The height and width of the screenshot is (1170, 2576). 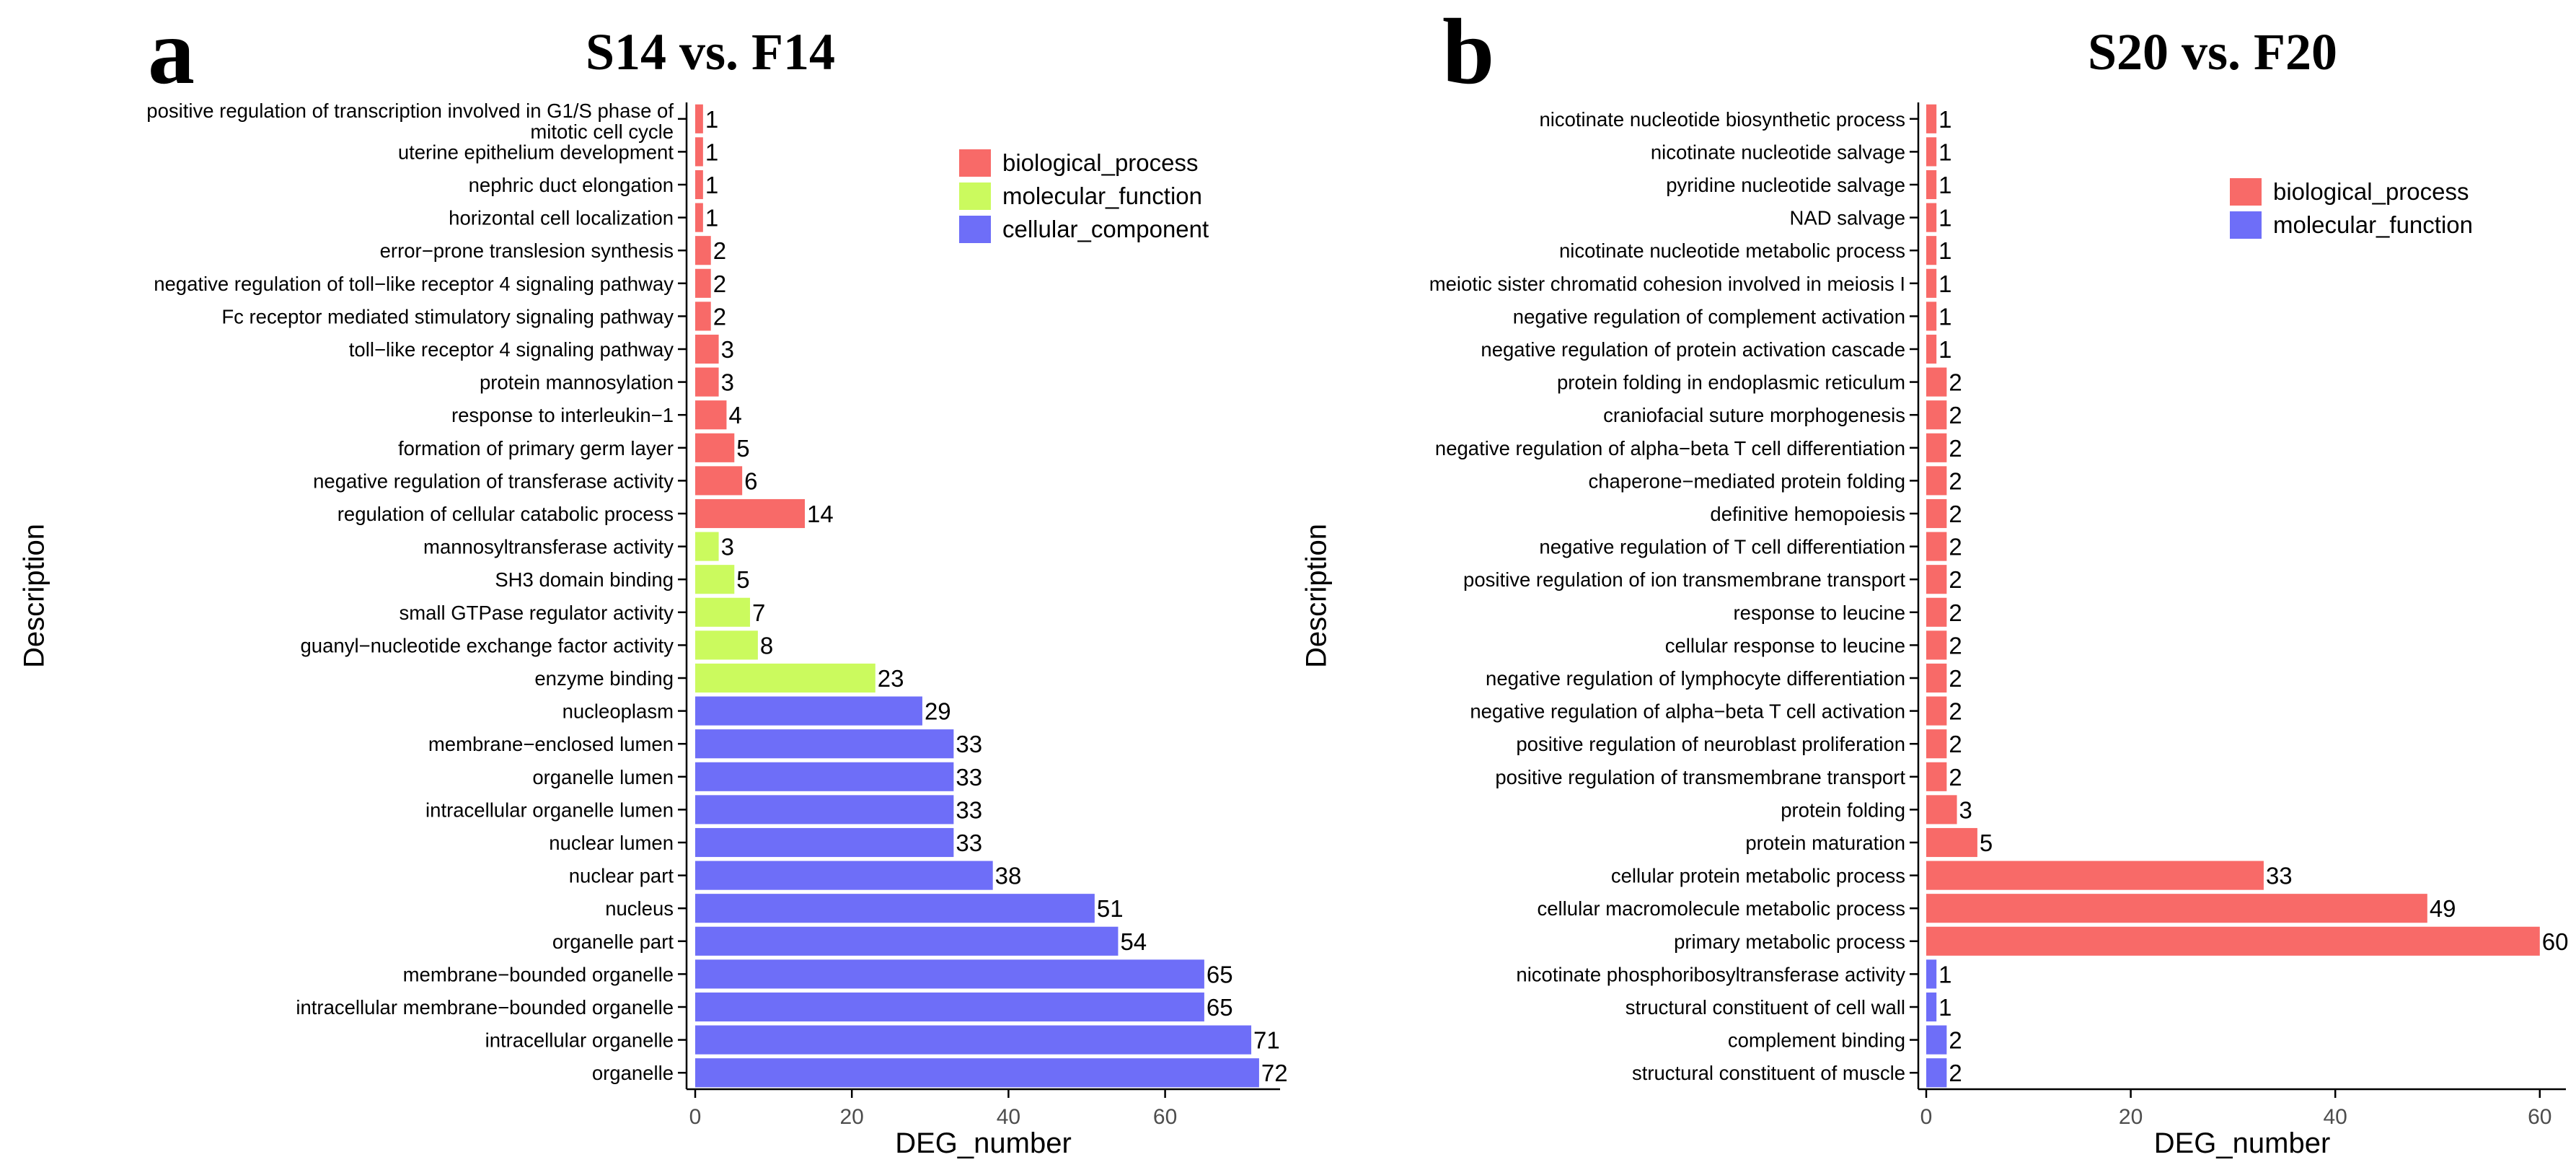 I want to click on data-label: 49, so click(x=2443, y=908).